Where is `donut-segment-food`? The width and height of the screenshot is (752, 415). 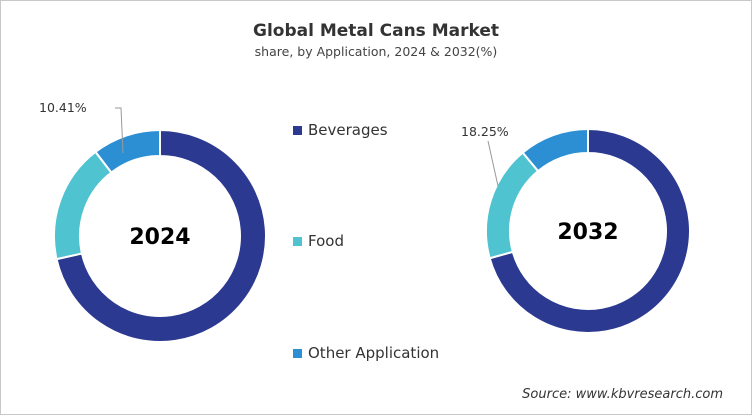
donut-segment-food is located at coordinates (83, 205).